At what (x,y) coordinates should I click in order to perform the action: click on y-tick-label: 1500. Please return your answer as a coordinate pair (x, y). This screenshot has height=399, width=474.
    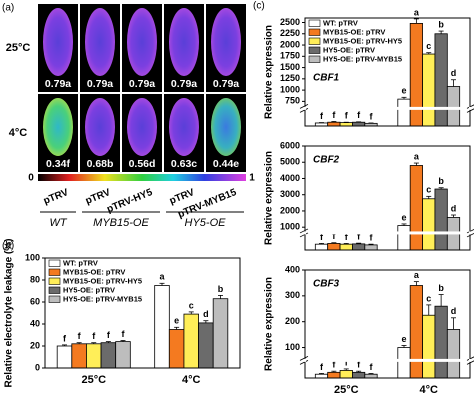
    Looking at the image, I should click on (290, 67).